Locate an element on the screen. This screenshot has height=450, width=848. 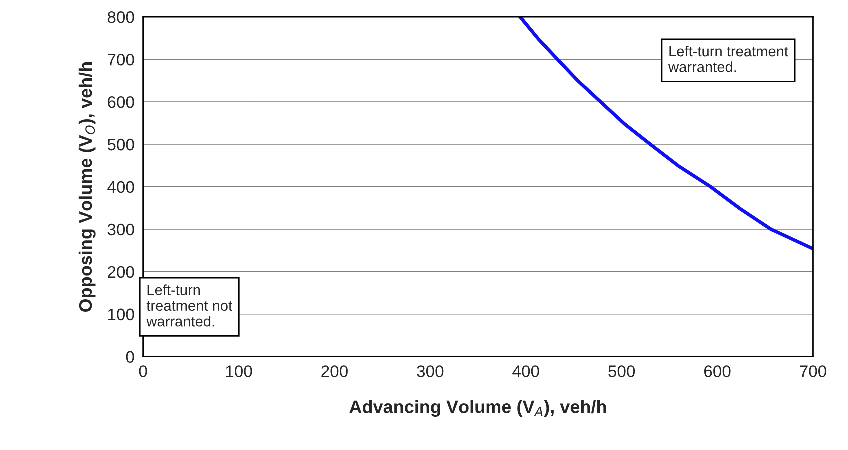
x-tick-label: 0 is located at coordinates (143, 372).